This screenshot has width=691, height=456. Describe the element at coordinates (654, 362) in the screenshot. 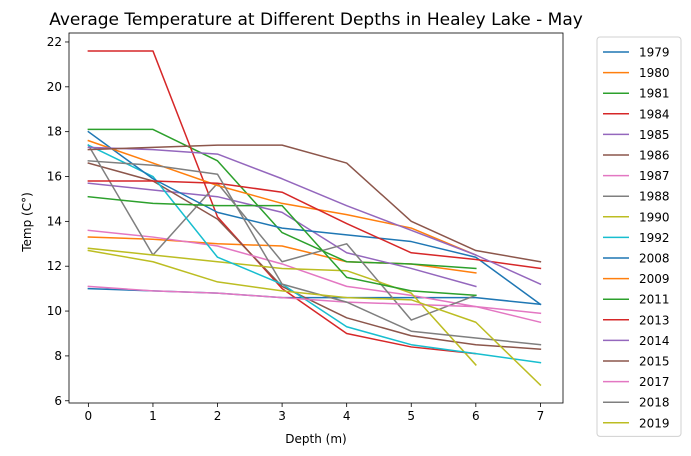

I see `legend-label-2015: 2015` at that location.